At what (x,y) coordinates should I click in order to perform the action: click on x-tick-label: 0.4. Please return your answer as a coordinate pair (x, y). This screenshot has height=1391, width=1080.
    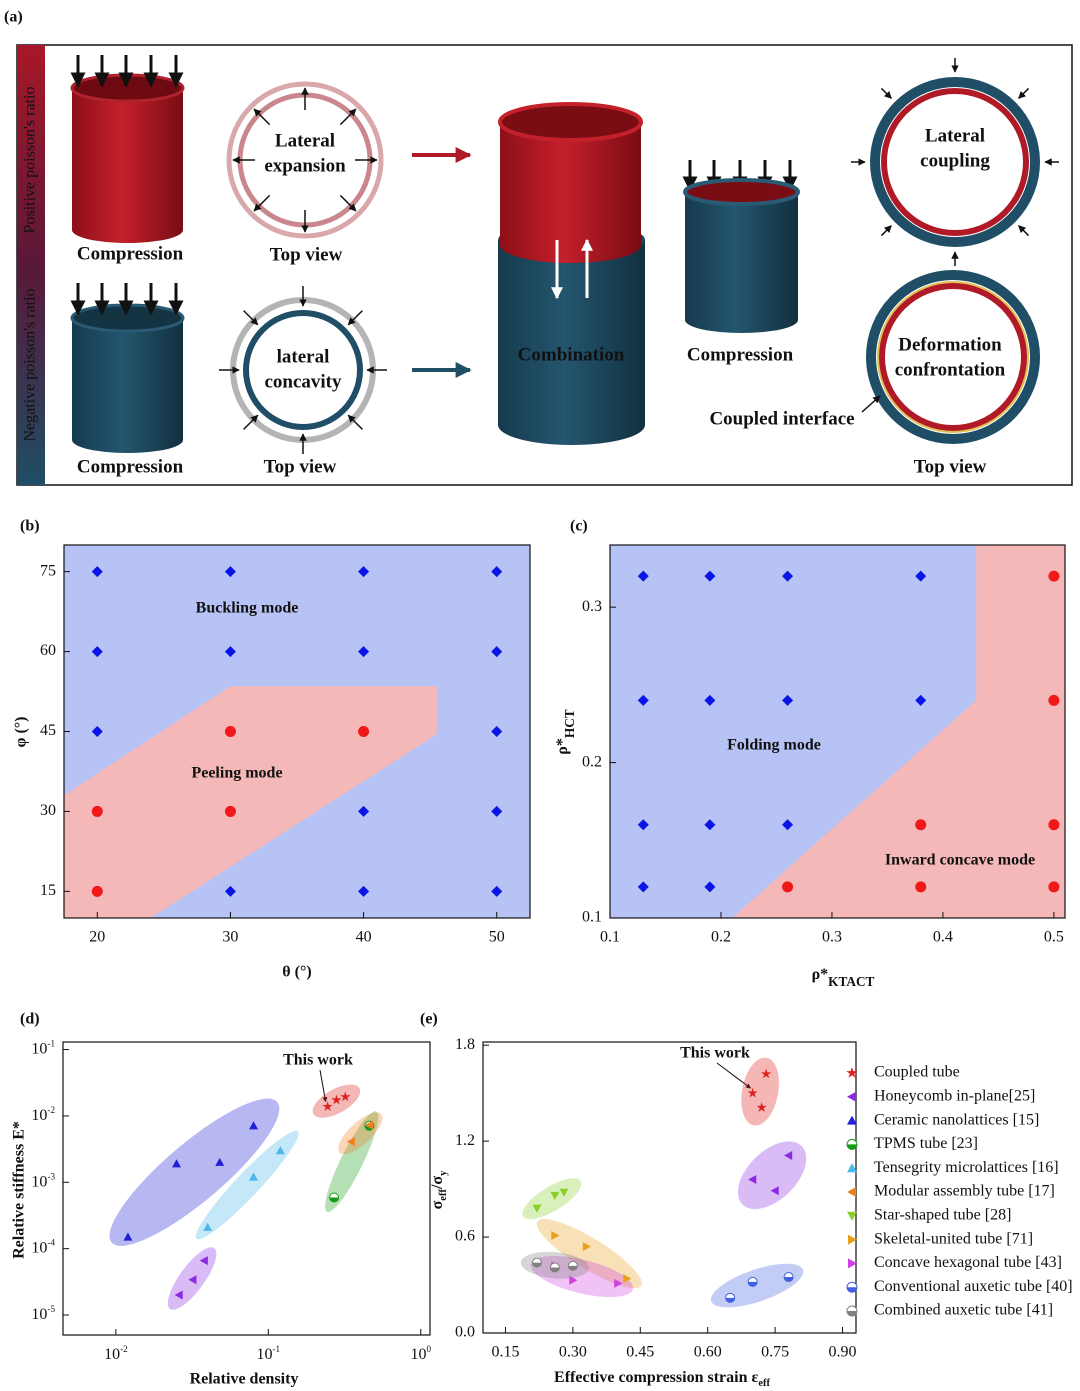
    Looking at the image, I should click on (943, 937).